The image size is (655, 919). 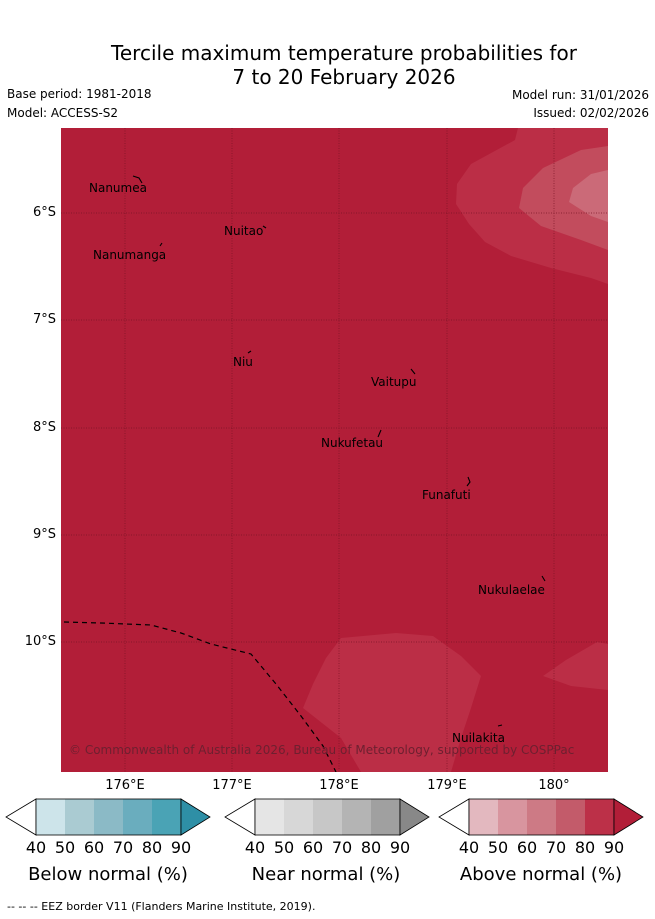 What do you see at coordinates (446, 495) in the screenshot?
I see `place-label-funafuti: Funafuti` at bounding box center [446, 495].